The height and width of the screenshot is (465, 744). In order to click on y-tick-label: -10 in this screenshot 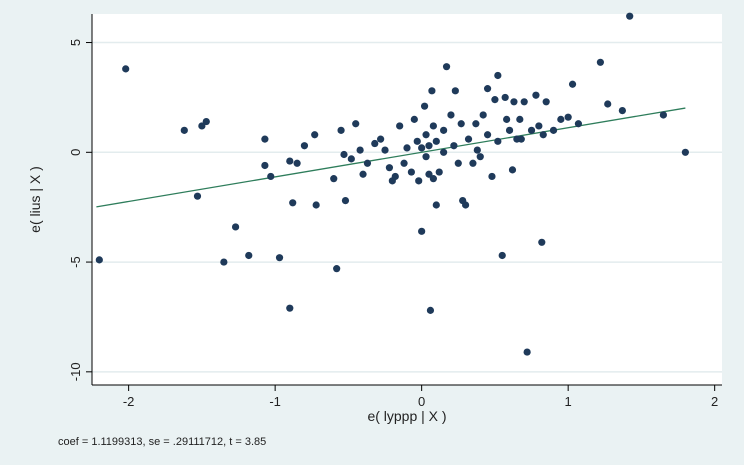, I will do `click(75, 371)`.